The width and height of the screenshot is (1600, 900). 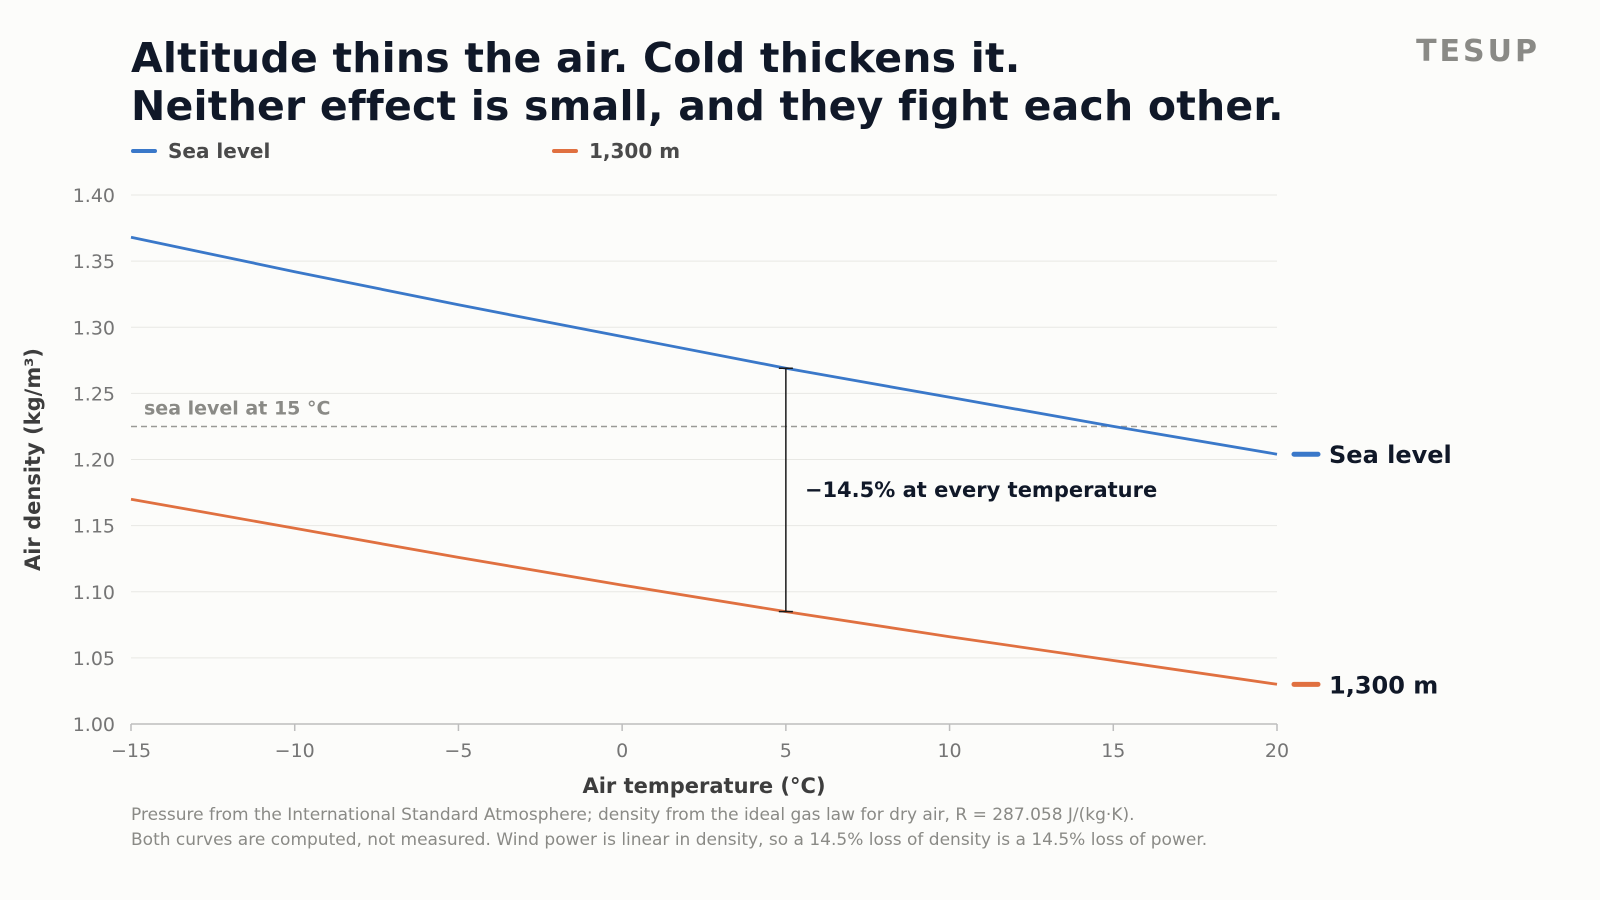 What do you see at coordinates (237, 408) in the screenshot?
I see `reference-line-label: sea level at 15 °C` at bounding box center [237, 408].